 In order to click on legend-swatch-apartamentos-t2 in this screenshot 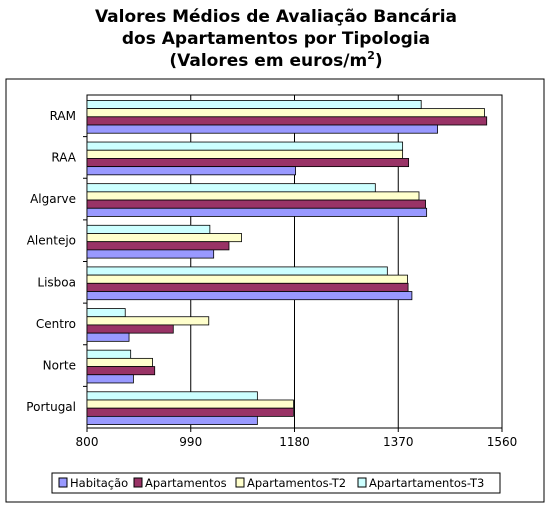, I will do `click(240, 482)`.